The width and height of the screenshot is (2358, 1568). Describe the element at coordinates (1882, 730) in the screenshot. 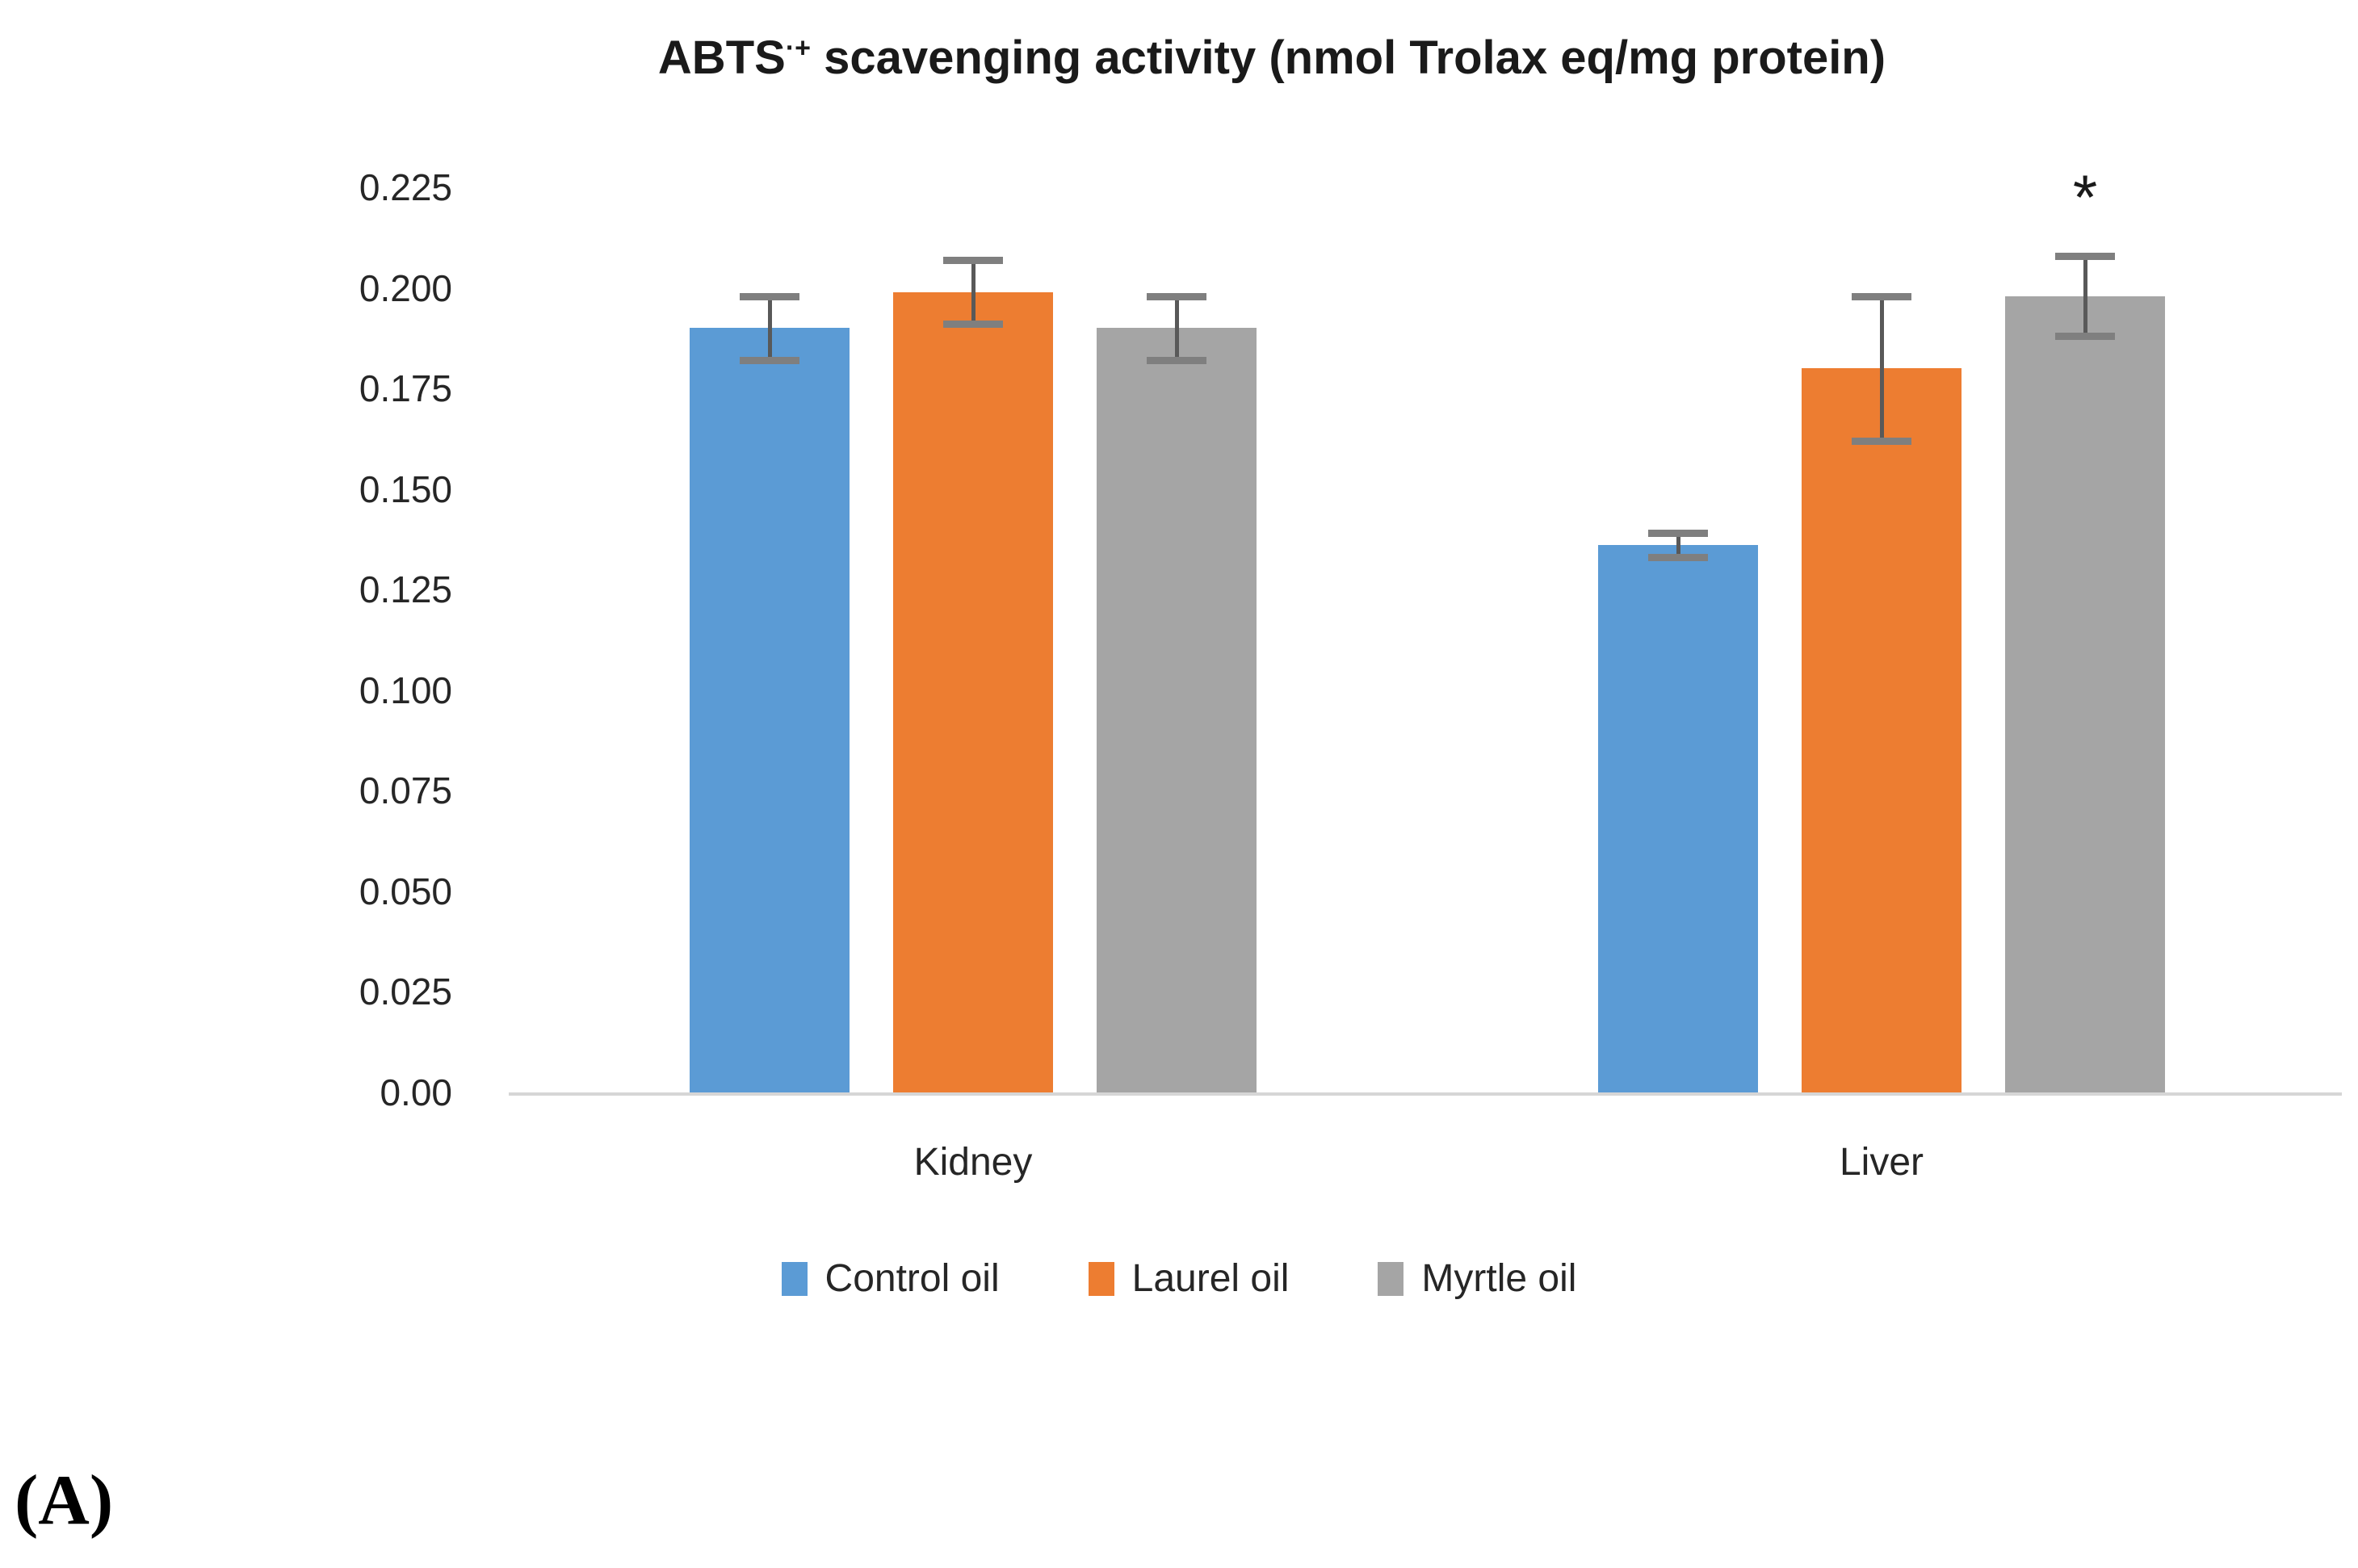

I see `bar-laurel-oil-liver` at that location.